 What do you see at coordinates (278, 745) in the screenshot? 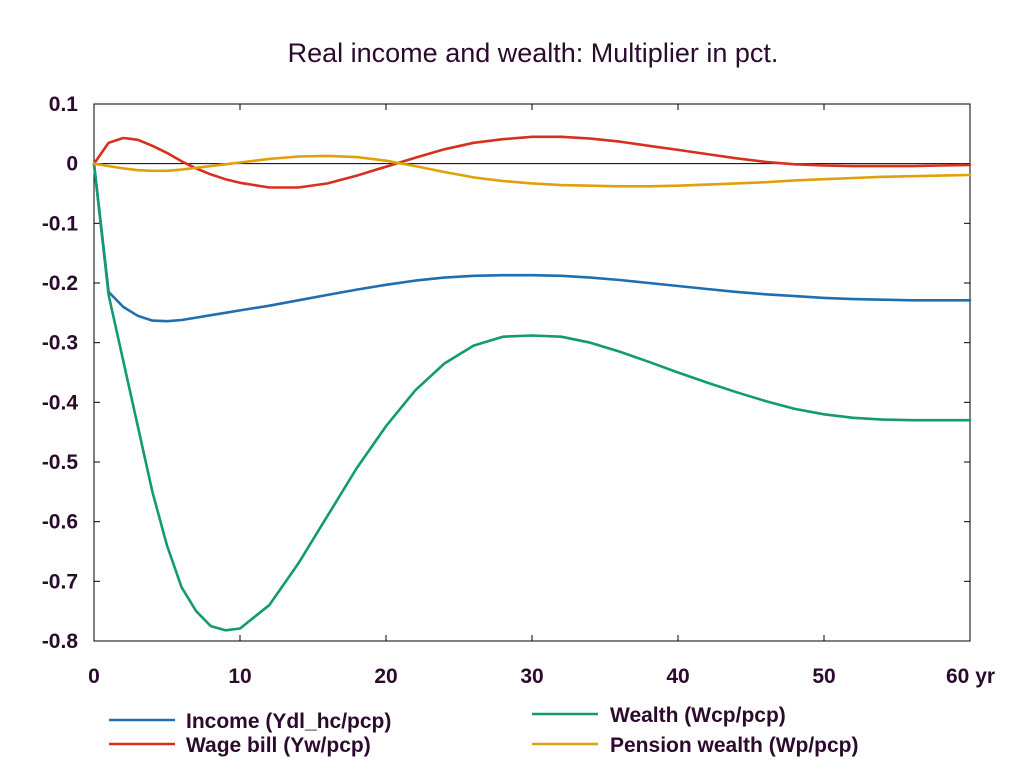
I see `legend-label-2: Wage bill (Yw/pcp)` at bounding box center [278, 745].